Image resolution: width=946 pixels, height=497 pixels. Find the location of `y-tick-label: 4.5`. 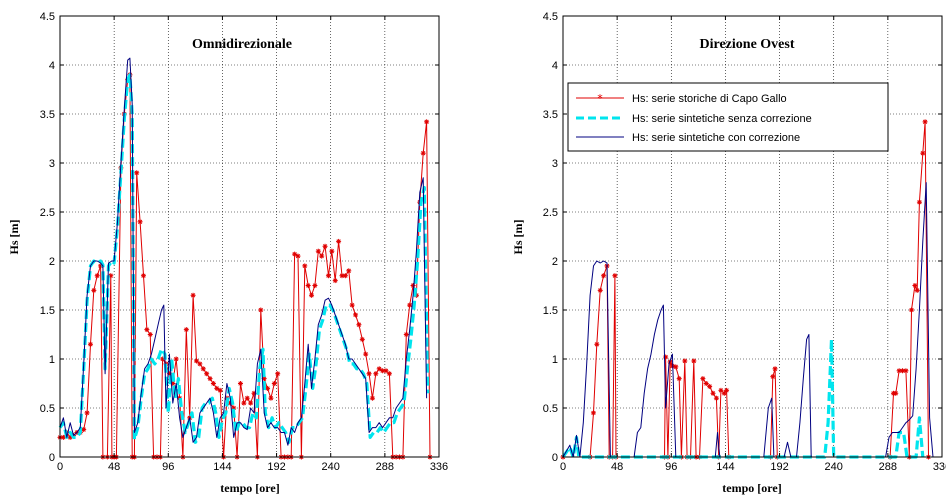

y-tick-label: 4.5 is located at coordinates (550, 17).